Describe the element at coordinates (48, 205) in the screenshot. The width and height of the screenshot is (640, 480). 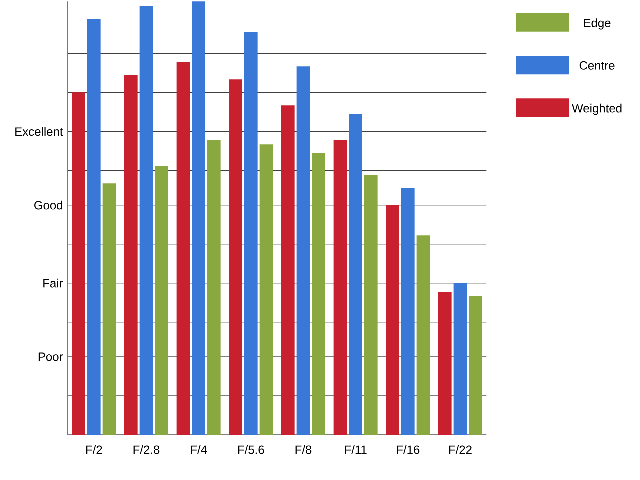
I see `ref-line-label: Good` at that location.